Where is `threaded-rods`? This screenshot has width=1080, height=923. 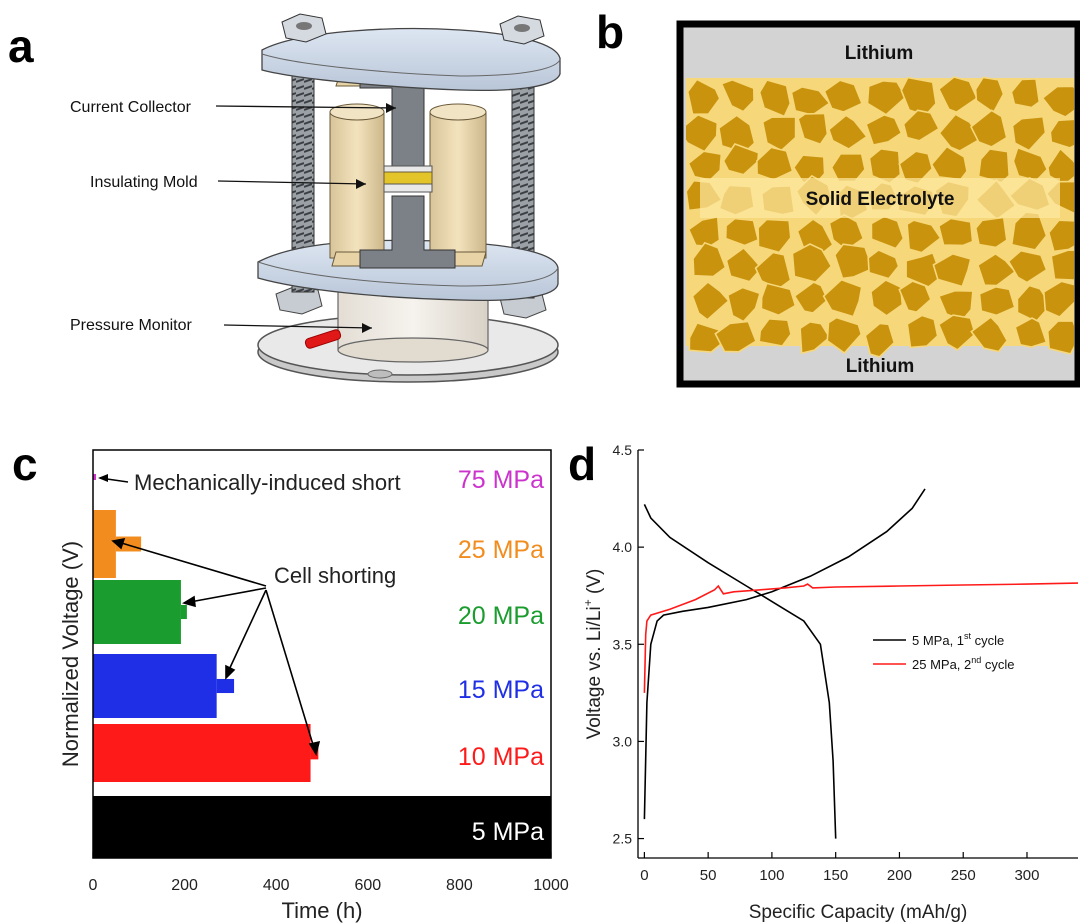
threaded-rods is located at coordinates (413, 169).